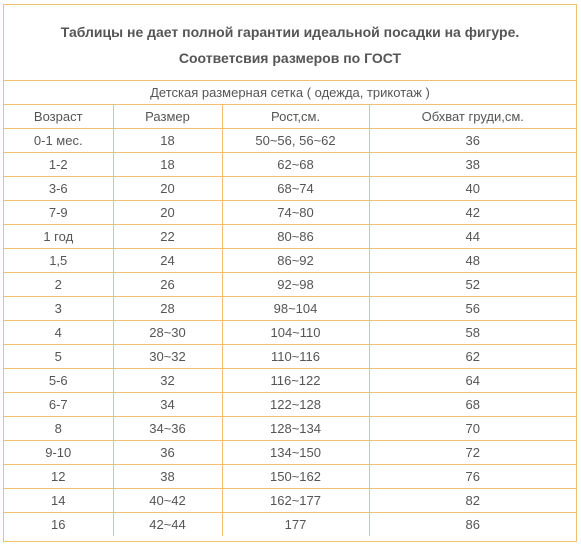  I want to click on table-row: 5 30~32 110~116 62, so click(290, 356).